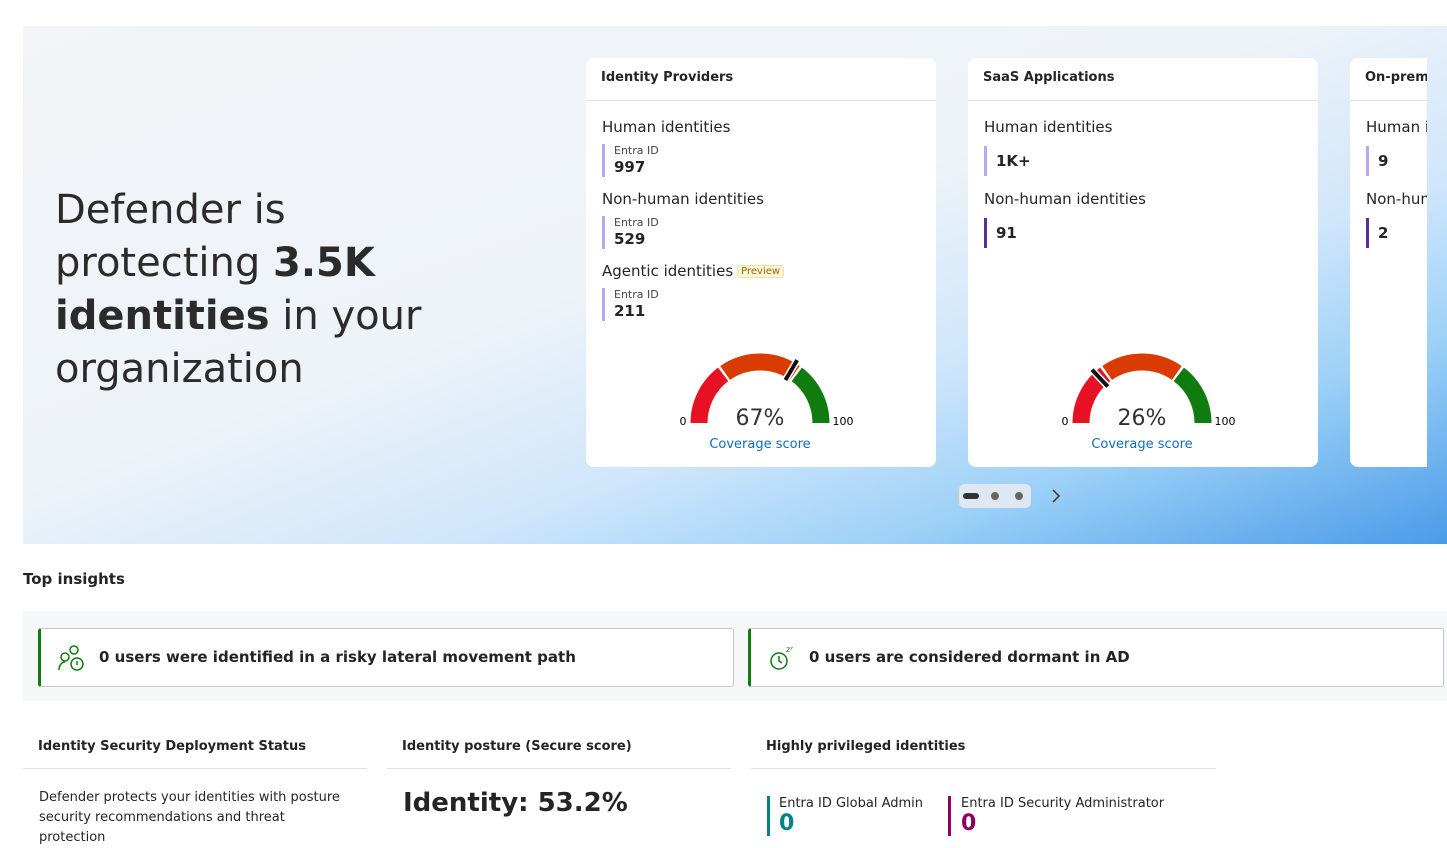 The height and width of the screenshot is (848, 1447). Describe the element at coordinates (1056, 496) in the screenshot. I see `next-arrow` at that location.